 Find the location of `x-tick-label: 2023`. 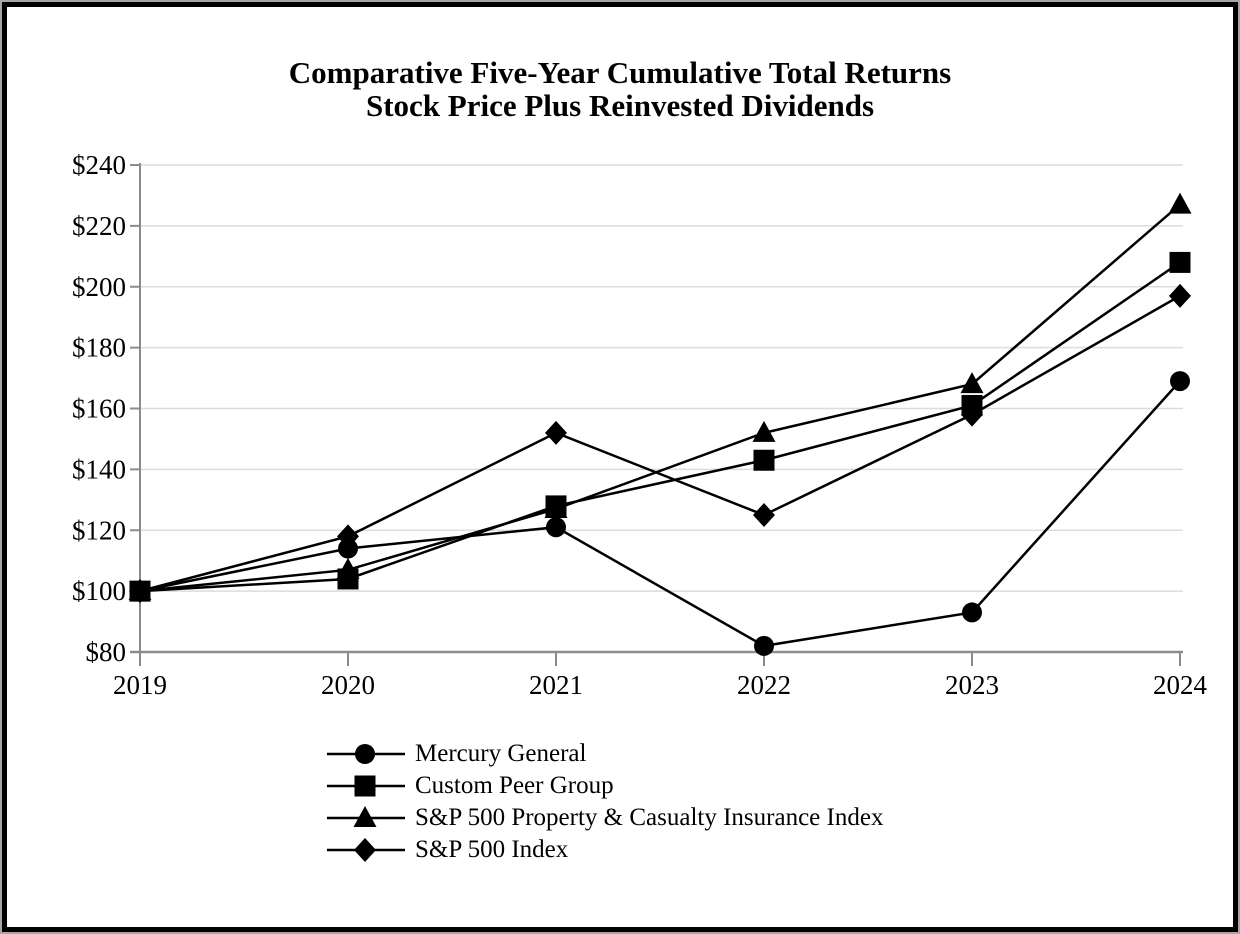

x-tick-label: 2023 is located at coordinates (972, 685).